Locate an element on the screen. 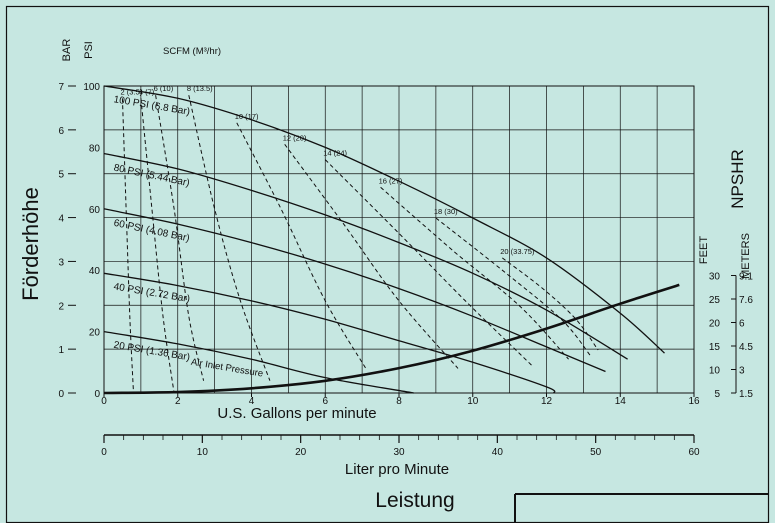 The image size is (775, 523). air-consumption-label: 10 (17) is located at coordinates (247, 116).